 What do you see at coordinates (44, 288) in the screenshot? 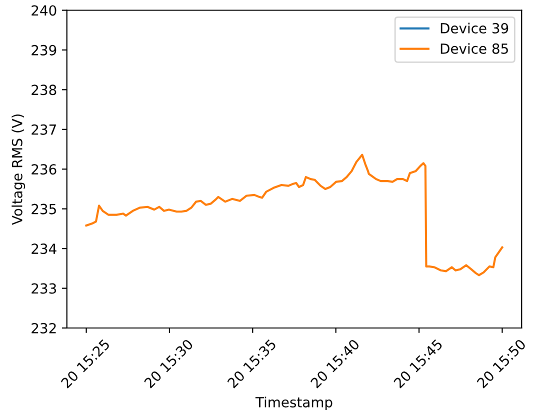
I see `y-tick-label: 233` at bounding box center [44, 288].